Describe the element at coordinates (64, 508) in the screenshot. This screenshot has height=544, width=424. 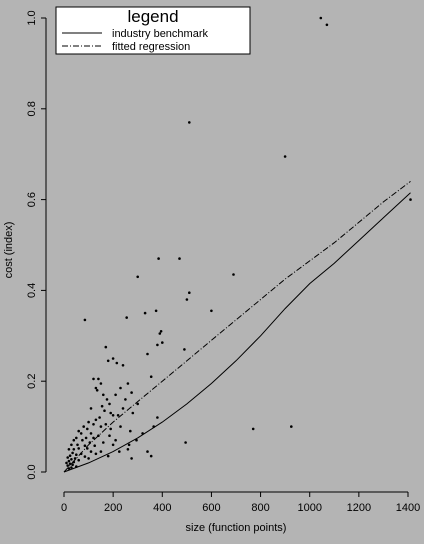
I see `x-tick-label: 0` at that location.